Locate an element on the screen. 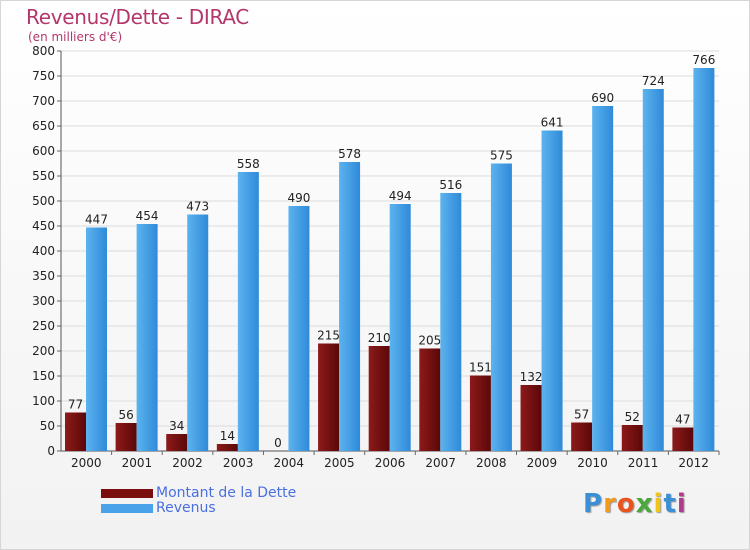 The height and width of the screenshot is (550, 750). data-label: 766 is located at coordinates (703, 60).